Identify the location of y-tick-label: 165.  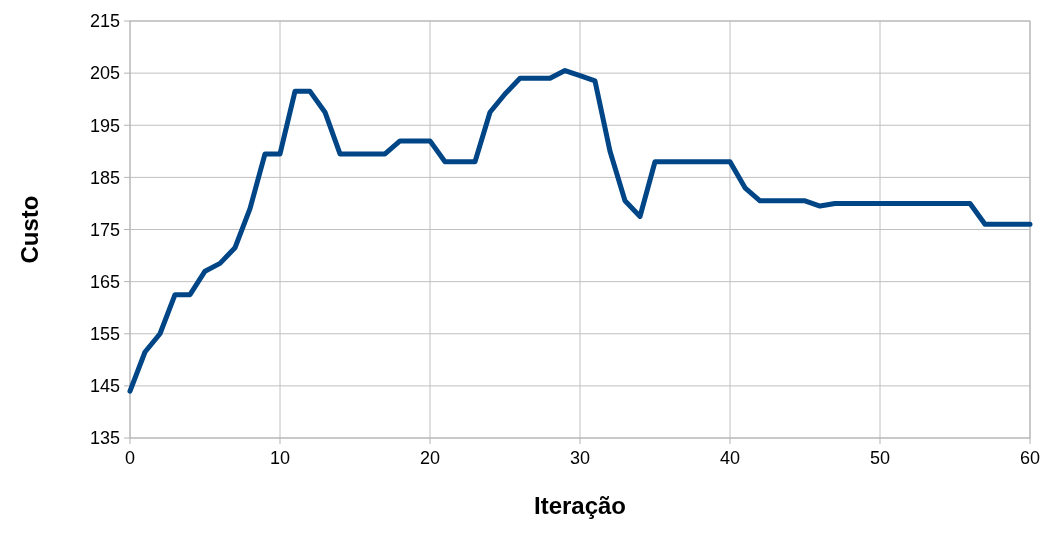
(104, 281).